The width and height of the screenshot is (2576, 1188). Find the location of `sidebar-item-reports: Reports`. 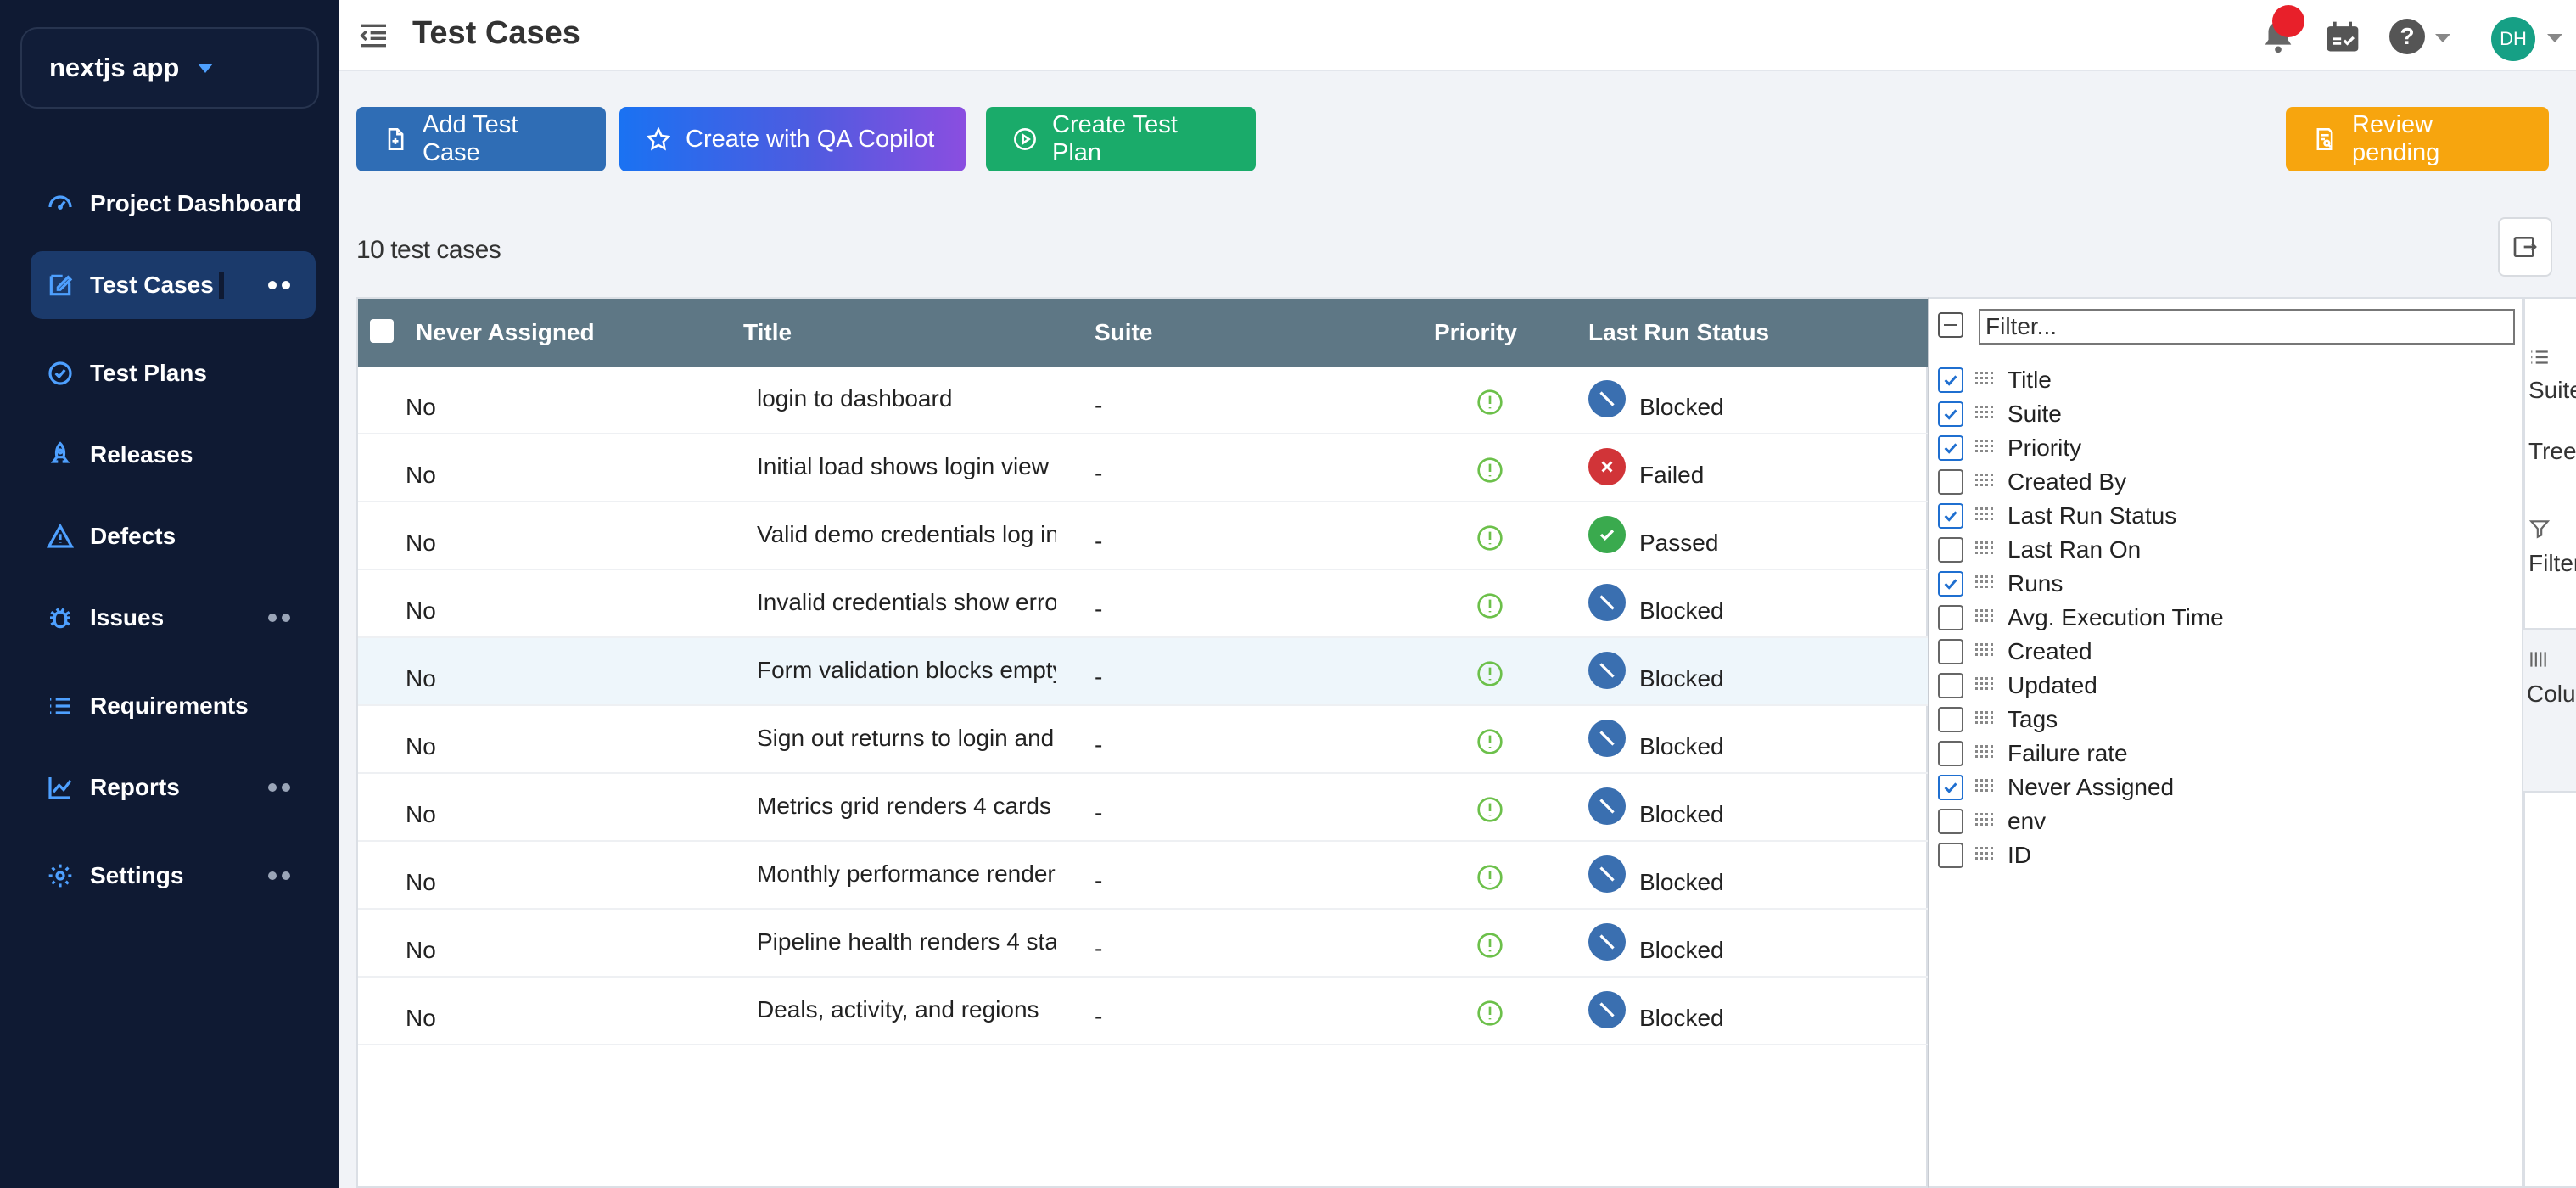

sidebar-item-reports: Reports is located at coordinates (173, 787).